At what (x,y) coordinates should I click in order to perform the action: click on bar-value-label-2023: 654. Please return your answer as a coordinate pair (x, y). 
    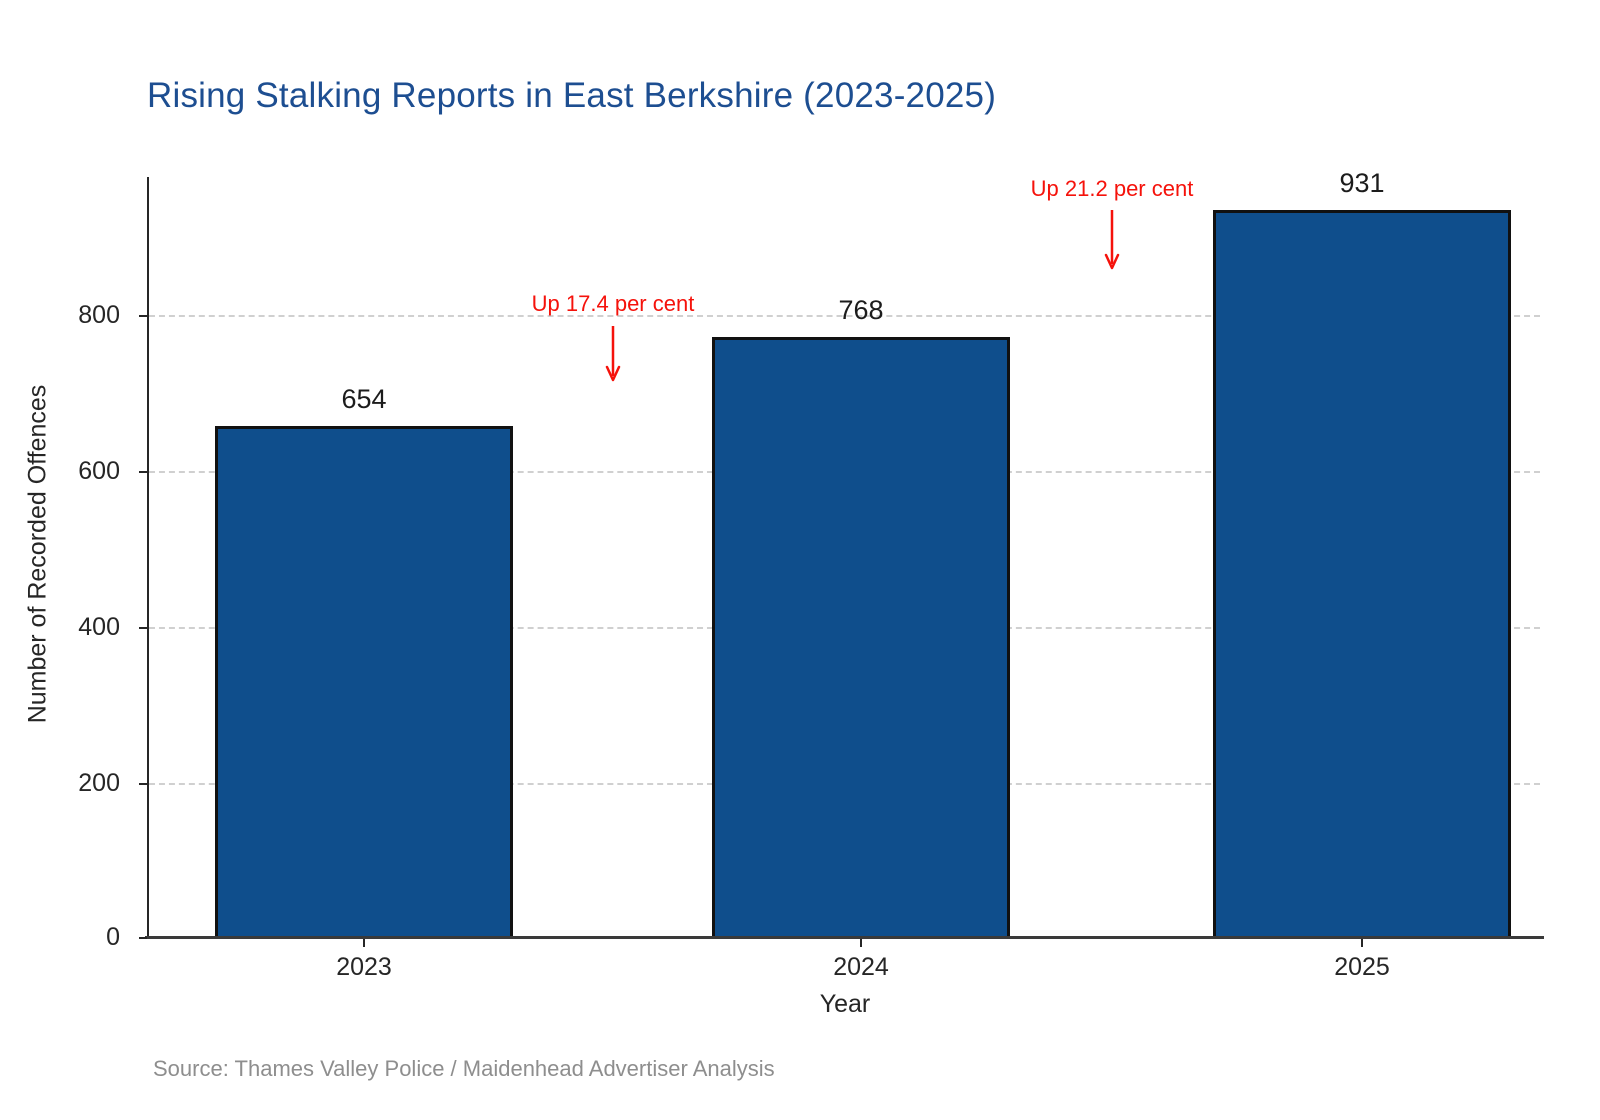
    Looking at the image, I should click on (364, 399).